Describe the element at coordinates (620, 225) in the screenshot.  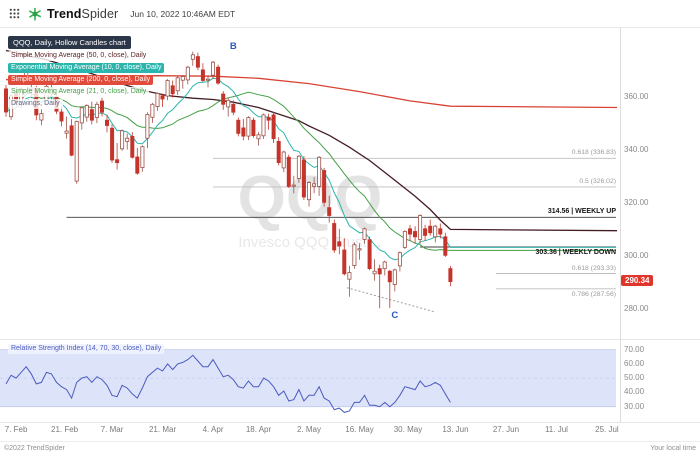
I see `price-axis-border` at that location.